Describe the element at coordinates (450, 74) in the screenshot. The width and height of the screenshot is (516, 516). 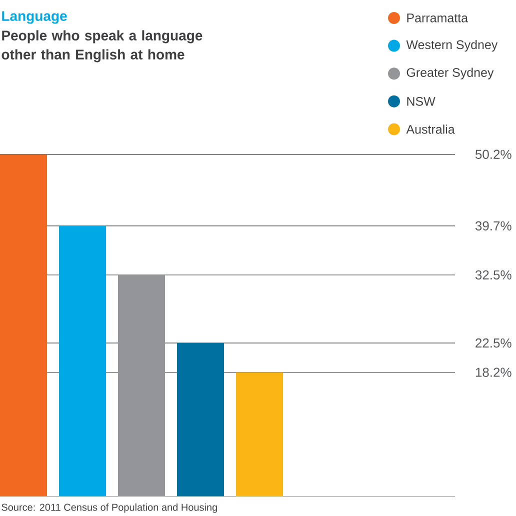
I see `legend-label: Greater Sydney` at that location.